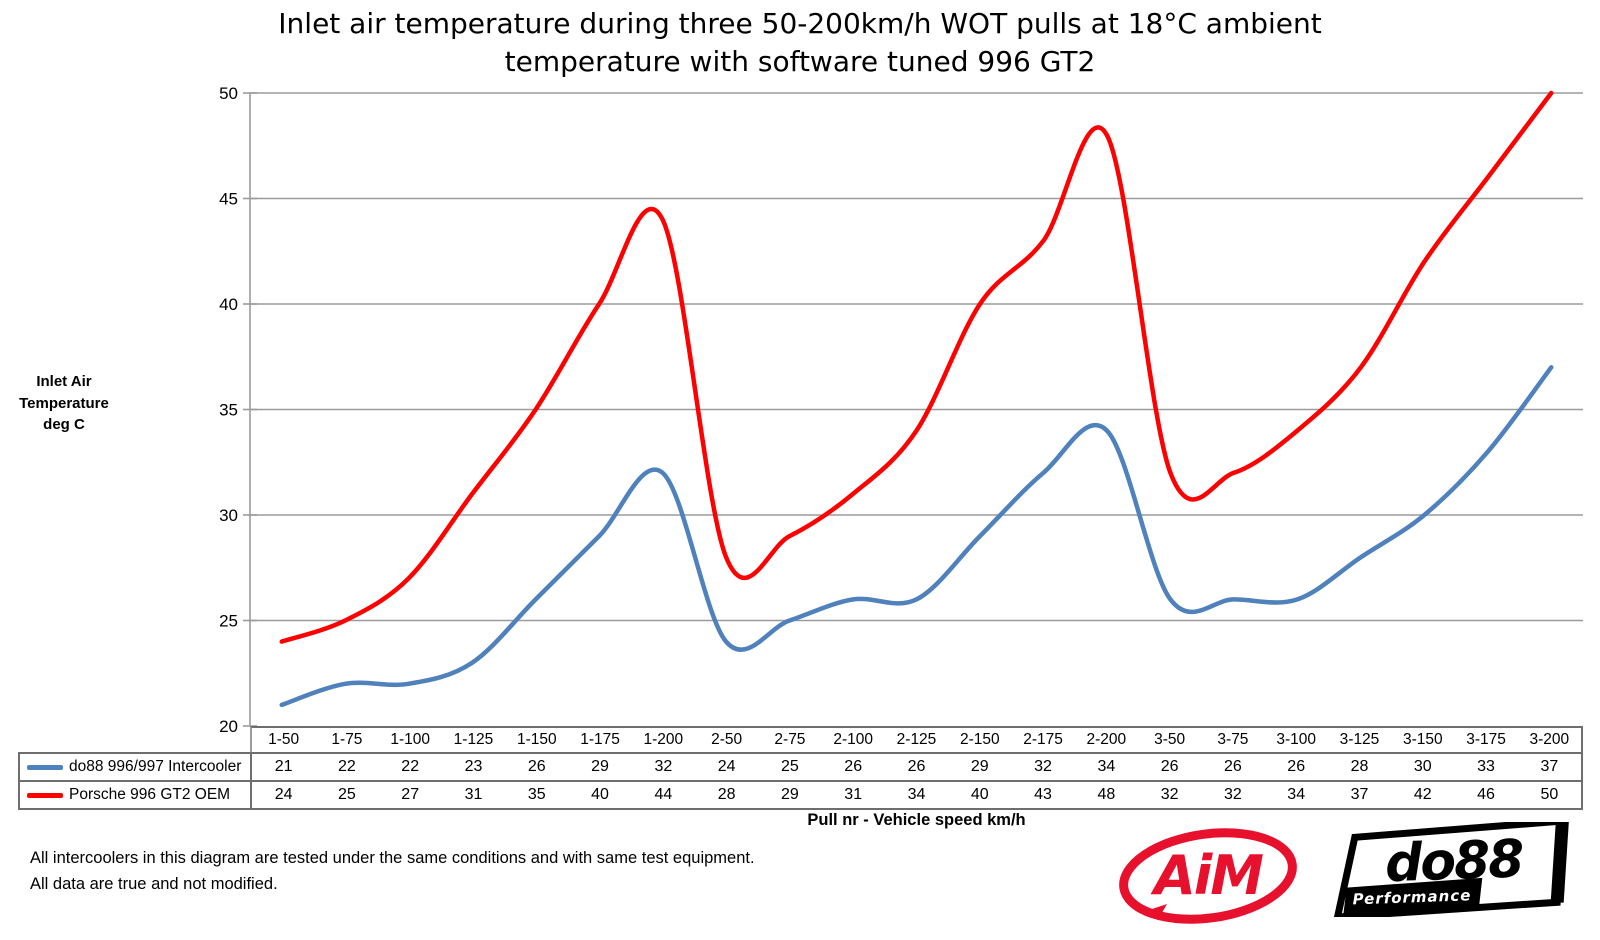 The image size is (1600, 940). I want to click on table-value-cell: 43, so click(1043, 794).